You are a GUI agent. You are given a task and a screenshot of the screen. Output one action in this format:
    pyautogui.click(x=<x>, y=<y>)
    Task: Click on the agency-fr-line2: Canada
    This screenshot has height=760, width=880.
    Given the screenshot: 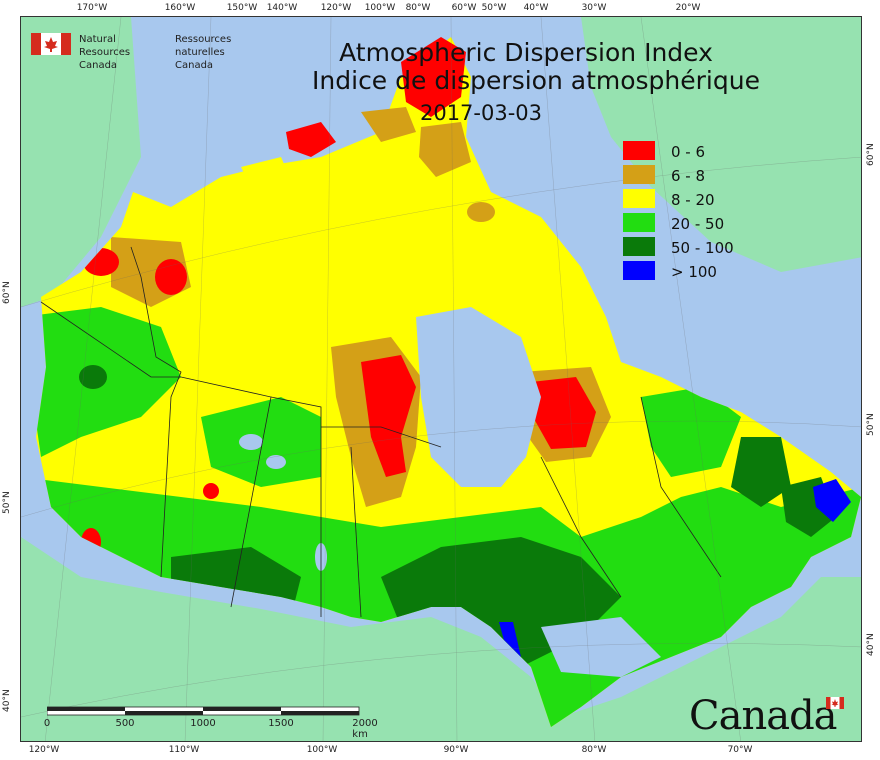 What is the action you would take?
    pyautogui.click(x=194, y=65)
    